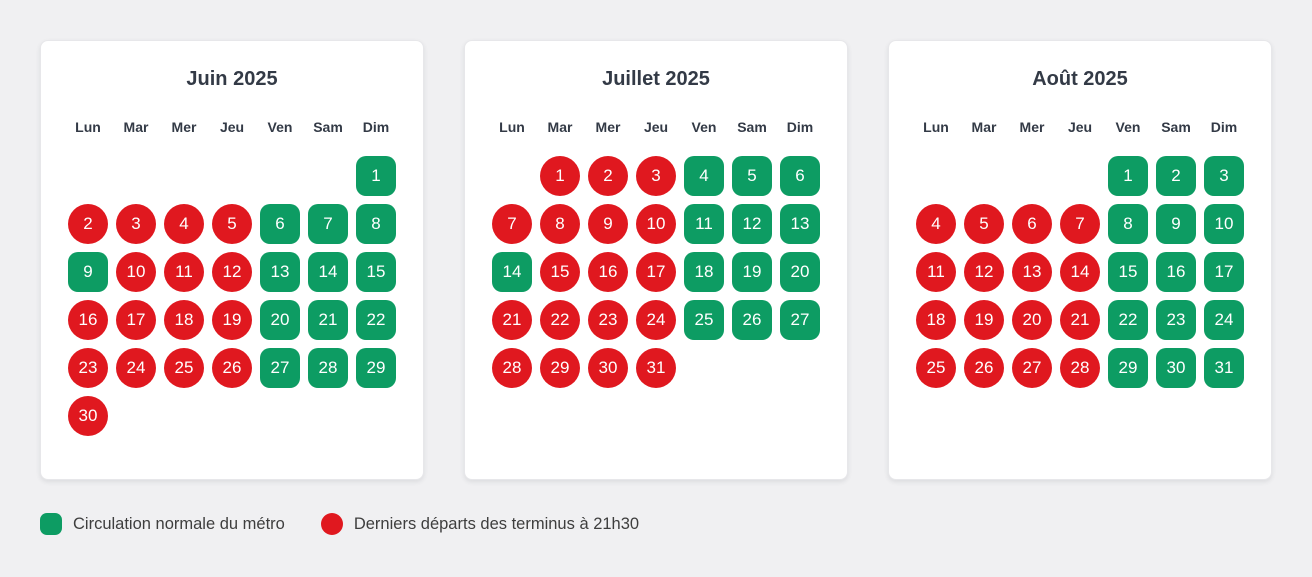 Image resolution: width=1312 pixels, height=577 pixels. I want to click on day-tile: 15, so click(376, 272).